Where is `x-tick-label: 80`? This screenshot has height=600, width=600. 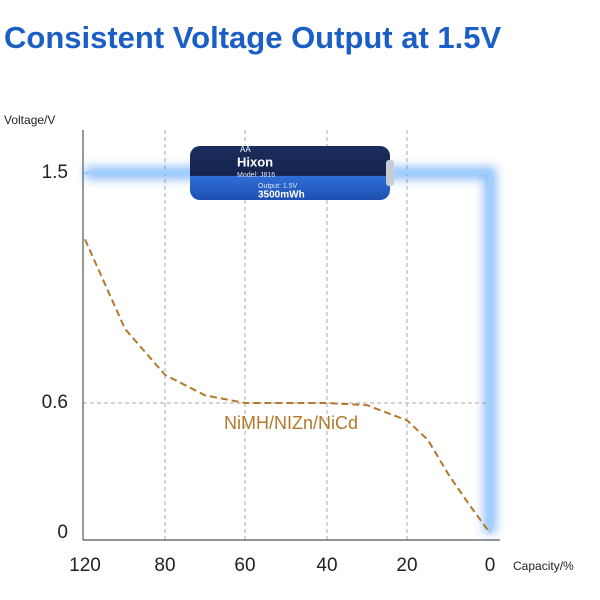 x-tick-label: 80 is located at coordinates (164, 565).